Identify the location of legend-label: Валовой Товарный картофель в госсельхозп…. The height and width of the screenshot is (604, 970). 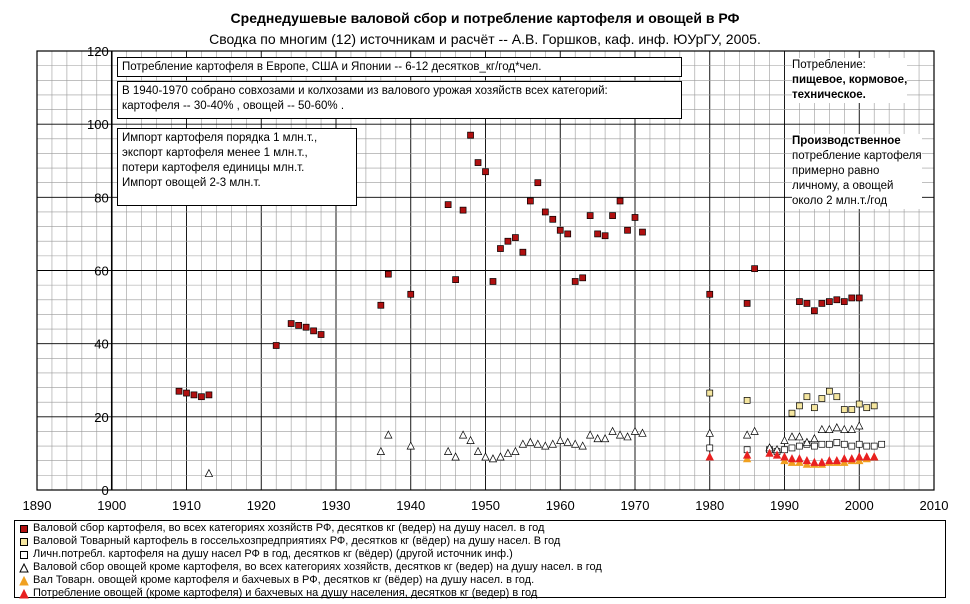
(297, 541).